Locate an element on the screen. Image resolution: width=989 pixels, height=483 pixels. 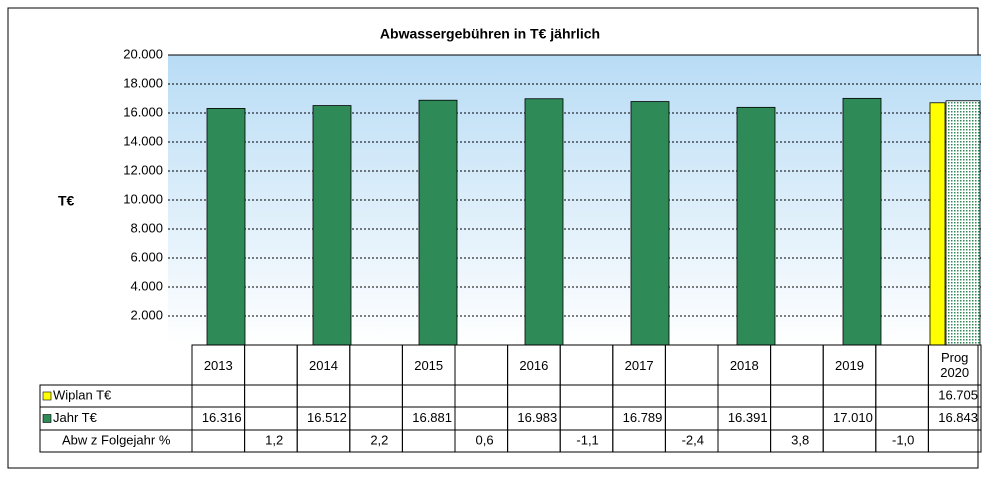
data-label: -1,1 is located at coordinates (587, 439).